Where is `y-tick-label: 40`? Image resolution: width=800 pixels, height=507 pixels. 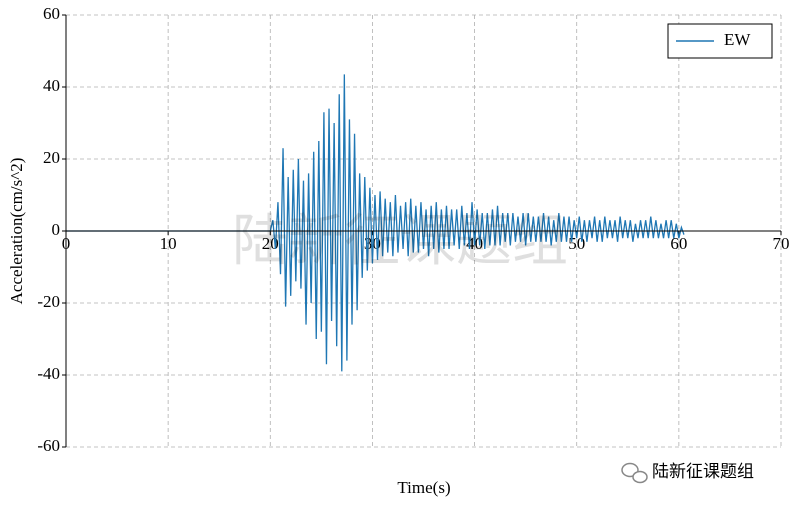
y-tick-label: 40 is located at coordinates (51, 85).